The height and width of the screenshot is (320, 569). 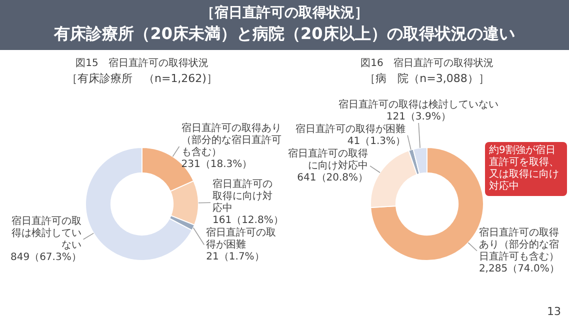 What do you see at coordinates (519, 268) in the screenshot?
I see `data-label: 2,285（74.0%）` at bounding box center [519, 268].